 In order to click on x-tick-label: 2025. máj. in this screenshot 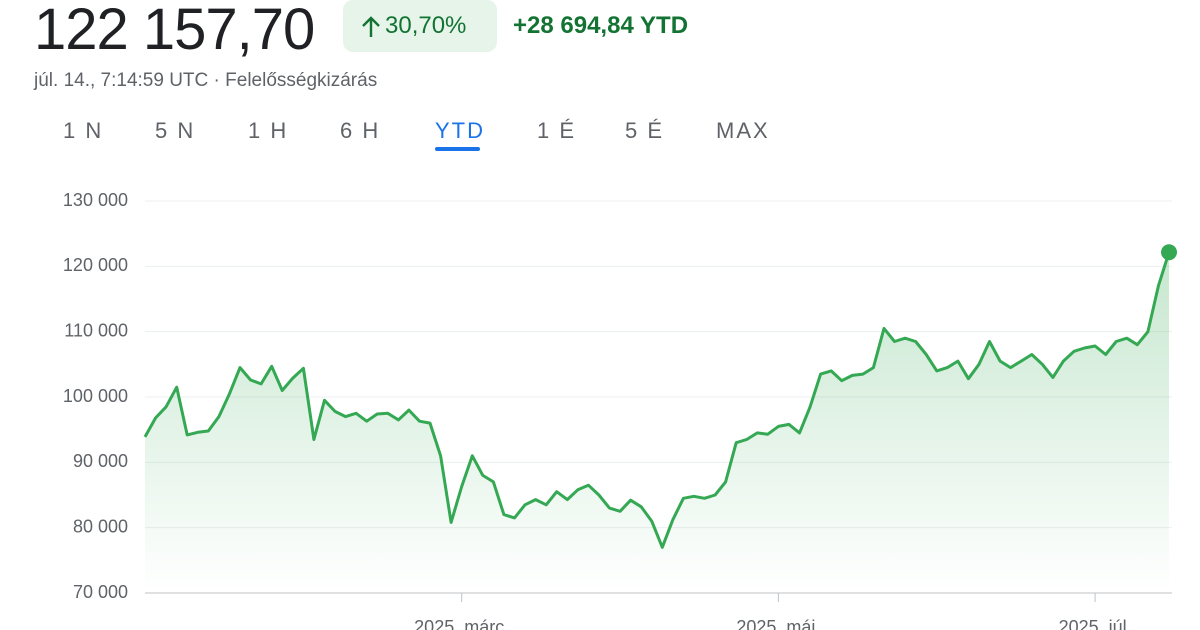, I will do `click(778, 623)`.